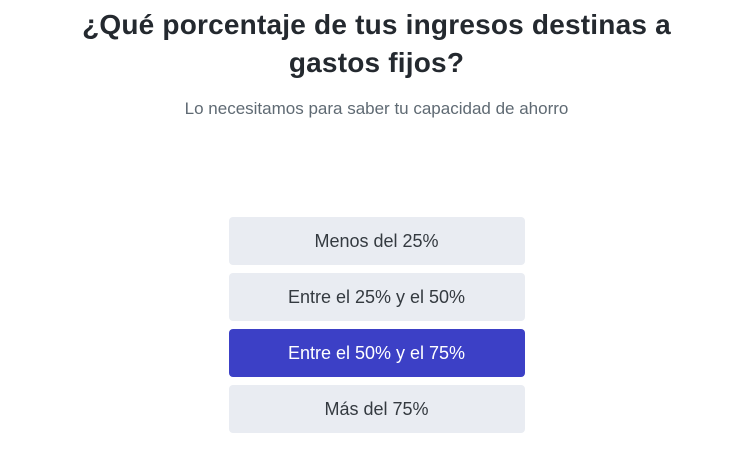  Describe the element at coordinates (376, 297) in the screenshot. I see `option-button-2: Entre el 25% y el 50%` at that location.